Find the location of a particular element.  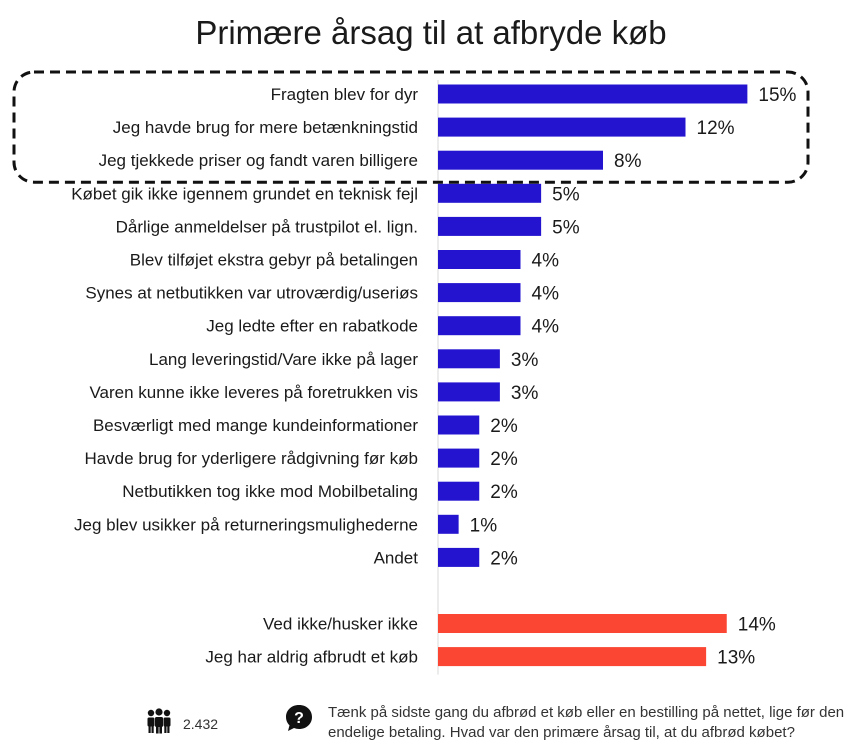

category-label: Jeg havde brug for mere betænkningstid is located at coordinates (265, 127).